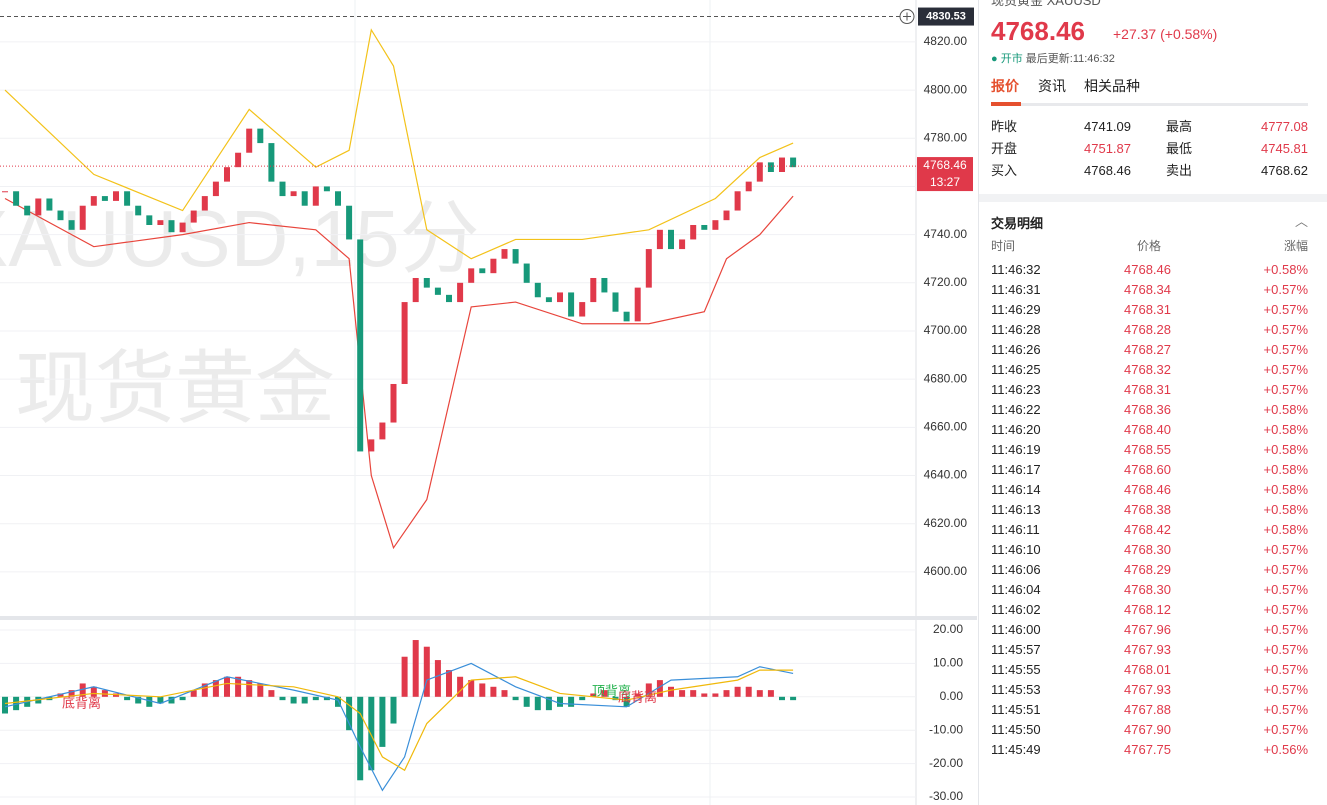 Image resolution: width=1327 pixels, height=805 pixels. Describe the element at coordinates (946, 427) in the screenshot. I see `y-tick-label: 4660.00` at that location.